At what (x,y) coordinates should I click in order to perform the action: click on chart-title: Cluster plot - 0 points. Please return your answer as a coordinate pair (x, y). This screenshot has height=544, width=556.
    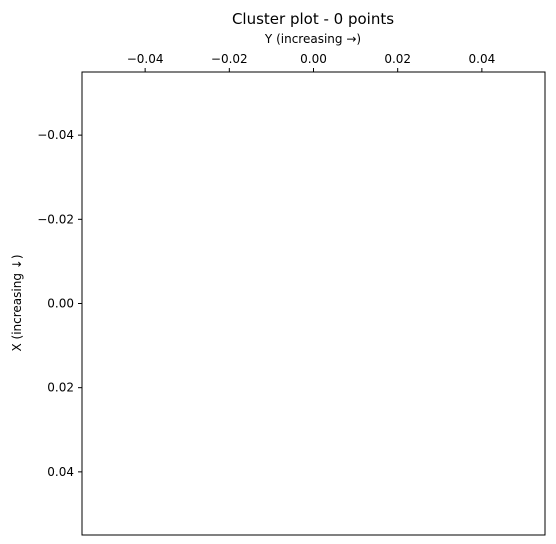
    Looking at the image, I should click on (313, 19).